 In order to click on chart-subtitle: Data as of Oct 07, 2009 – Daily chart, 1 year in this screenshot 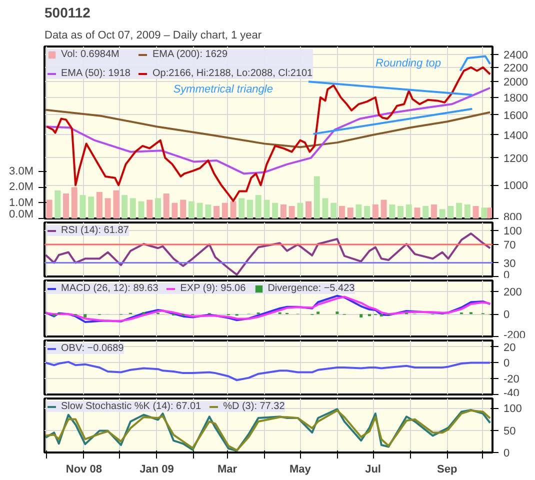, I will do `click(153, 36)`.